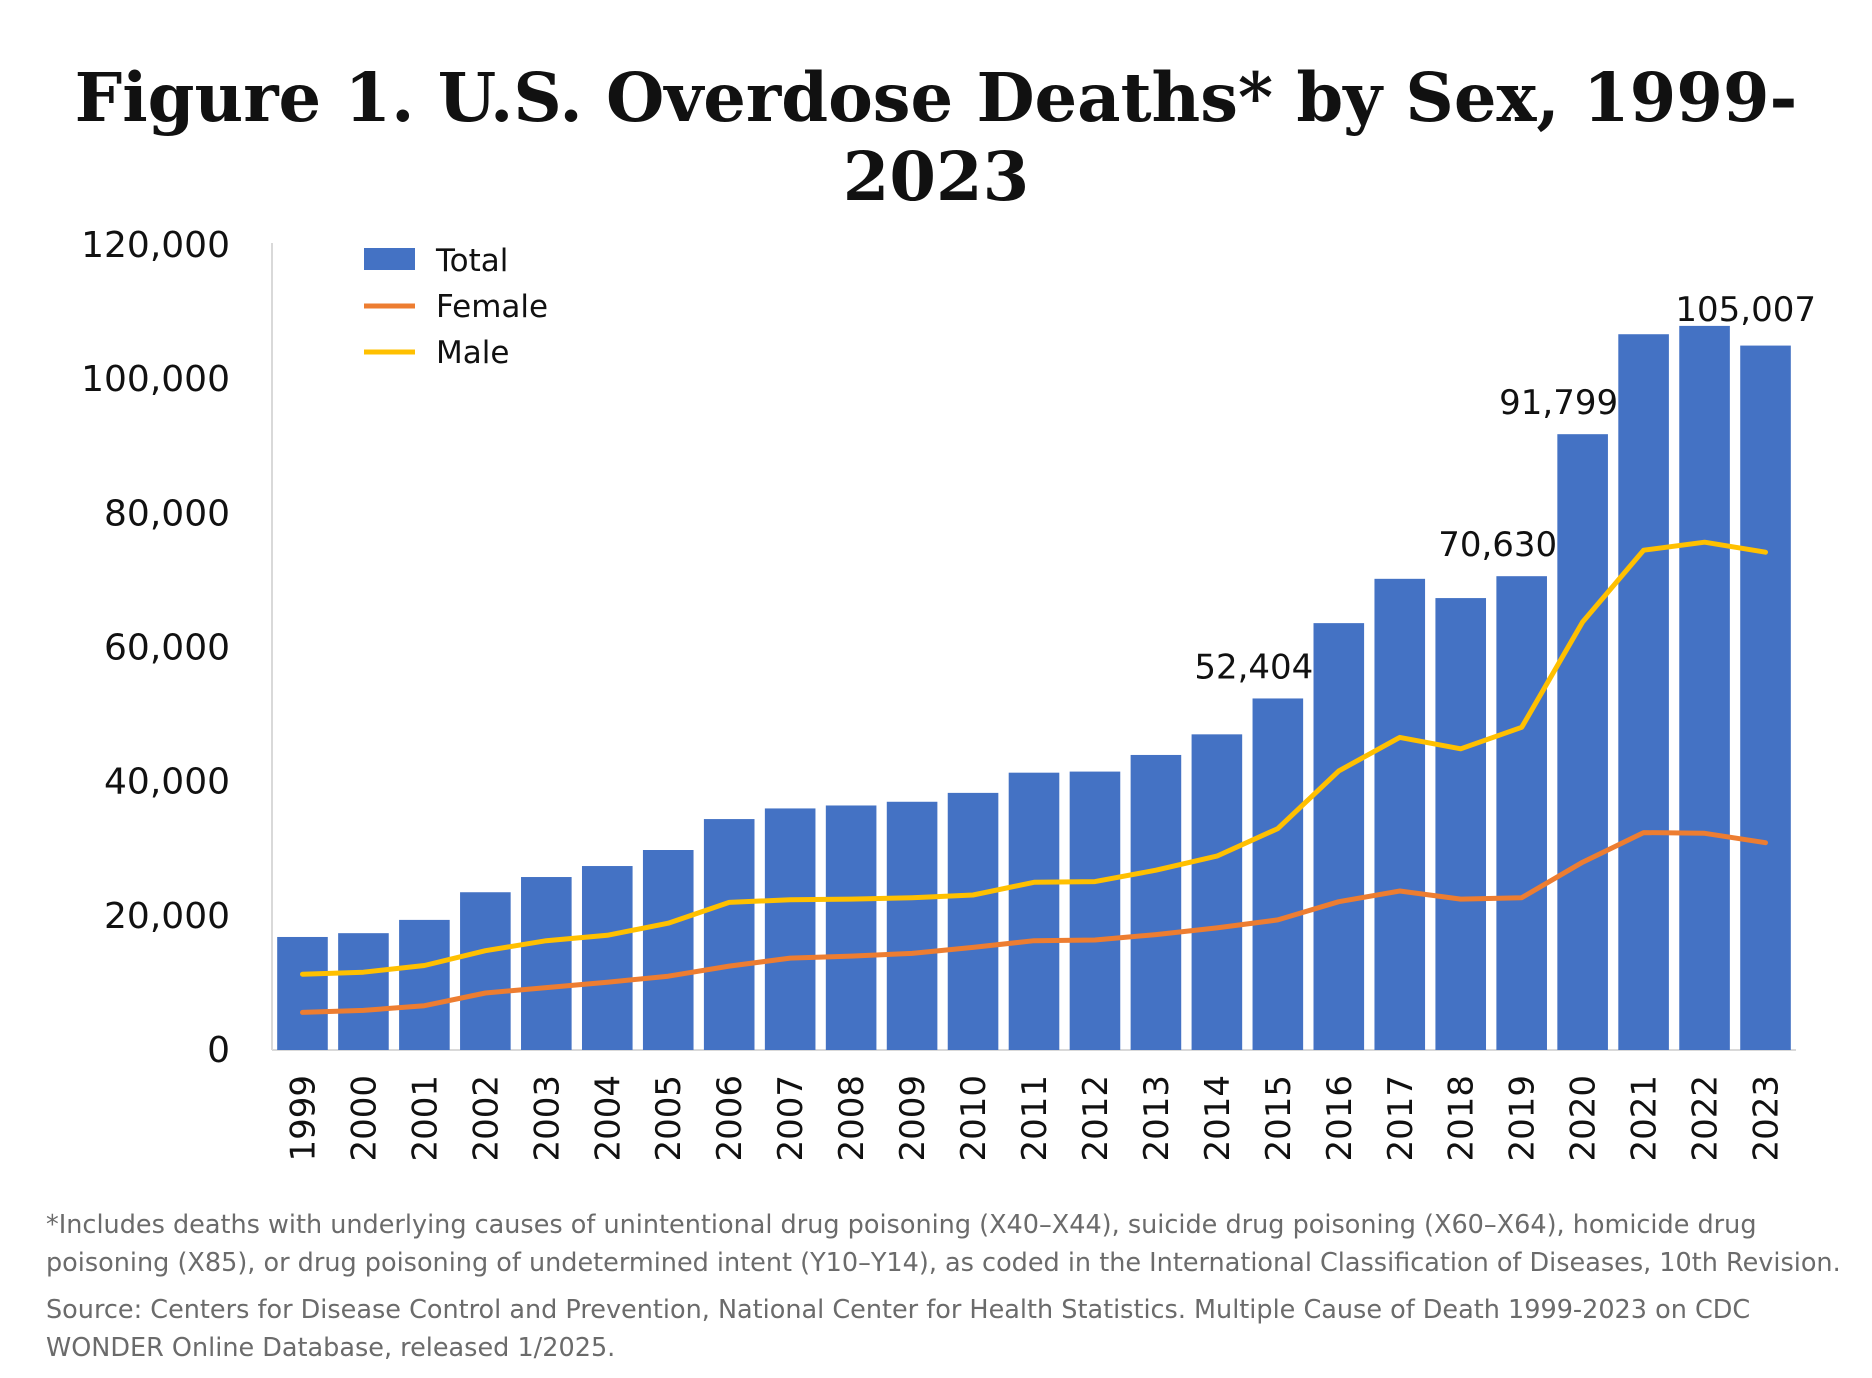 The height and width of the screenshot is (1378, 1872). What do you see at coordinates (1461, 824) in the screenshot?
I see `bar-total-2018` at bounding box center [1461, 824].